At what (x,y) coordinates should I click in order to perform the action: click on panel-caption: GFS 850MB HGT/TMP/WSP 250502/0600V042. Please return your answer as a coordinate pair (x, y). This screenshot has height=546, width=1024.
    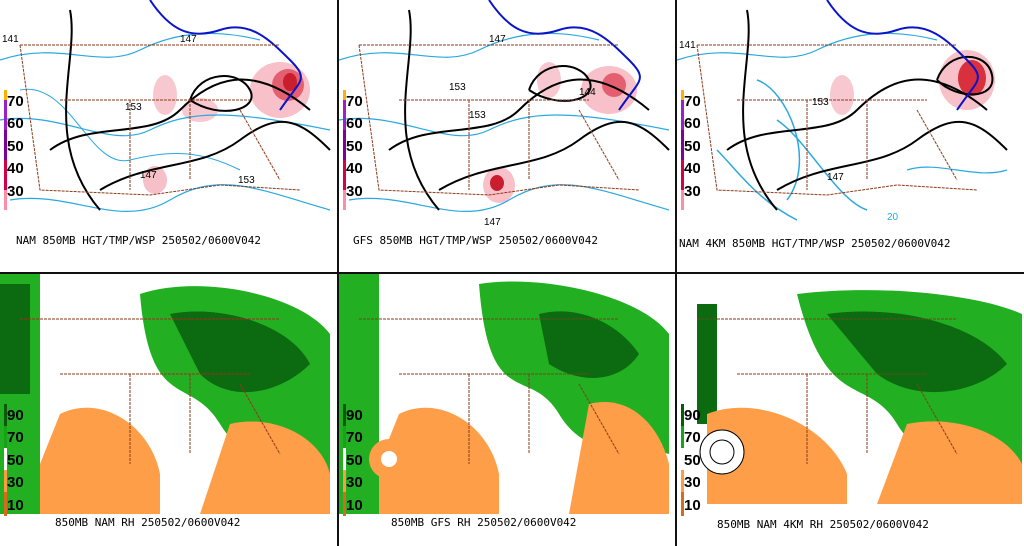
    Looking at the image, I should click on (476, 240).